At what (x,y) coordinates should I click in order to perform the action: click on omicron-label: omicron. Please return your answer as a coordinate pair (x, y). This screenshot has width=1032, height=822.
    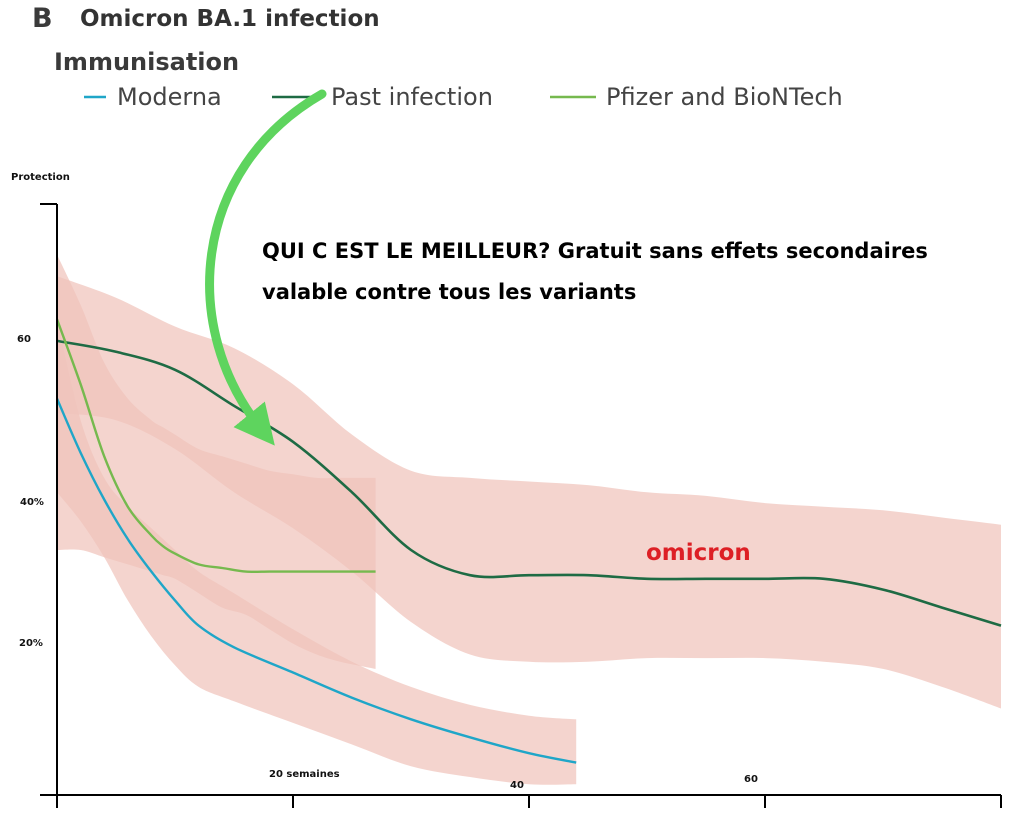
    Looking at the image, I should click on (698, 553).